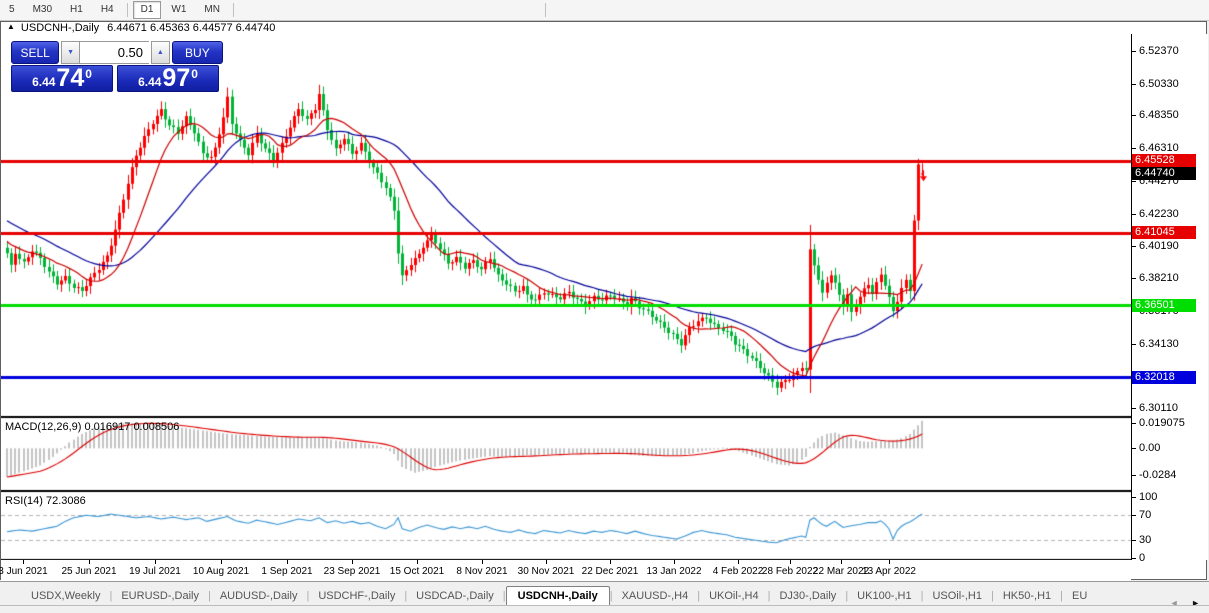 The height and width of the screenshot is (613, 1209). What do you see at coordinates (674, 571) in the screenshot?
I see `date-label: 13 Jan 2022` at bounding box center [674, 571].